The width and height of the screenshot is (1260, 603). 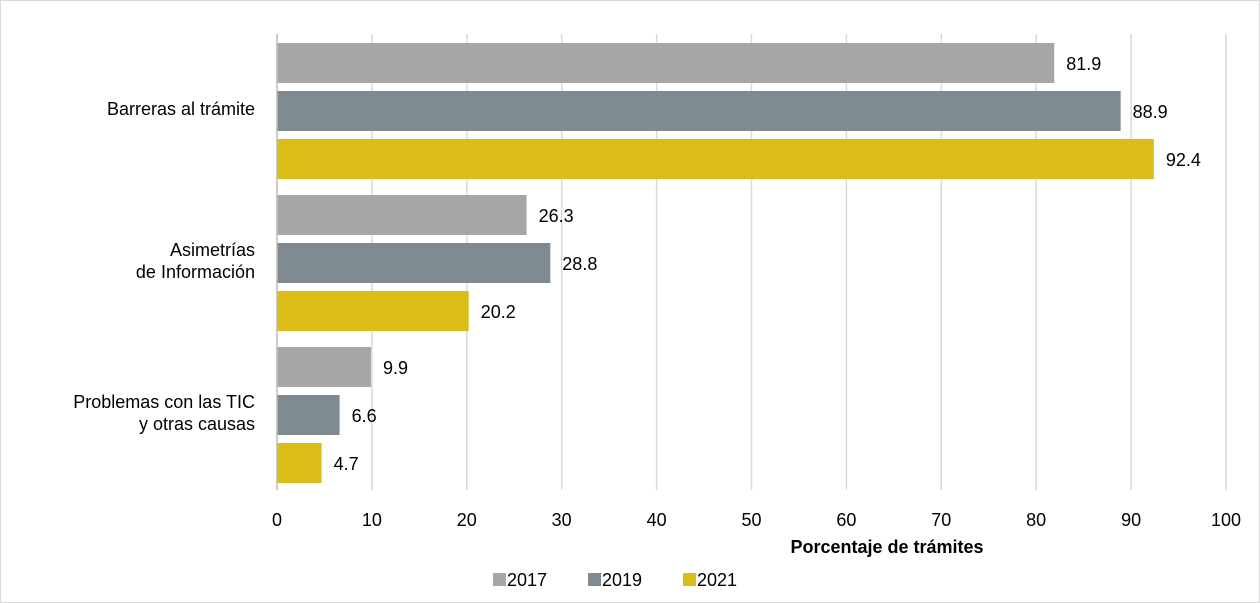 What do you see at coordinates (1131, 520) in the screenshot?
I see `x-tick-label: 90` at bounding box center [1131, 520].